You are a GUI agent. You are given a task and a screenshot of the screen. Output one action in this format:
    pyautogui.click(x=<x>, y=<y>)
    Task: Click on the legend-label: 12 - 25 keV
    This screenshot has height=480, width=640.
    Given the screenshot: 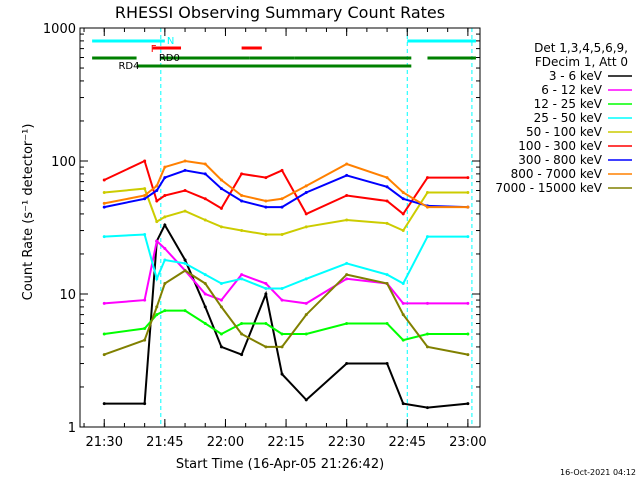 What is the action you would take?
    pyautogui.click(x=568, y=104)
    